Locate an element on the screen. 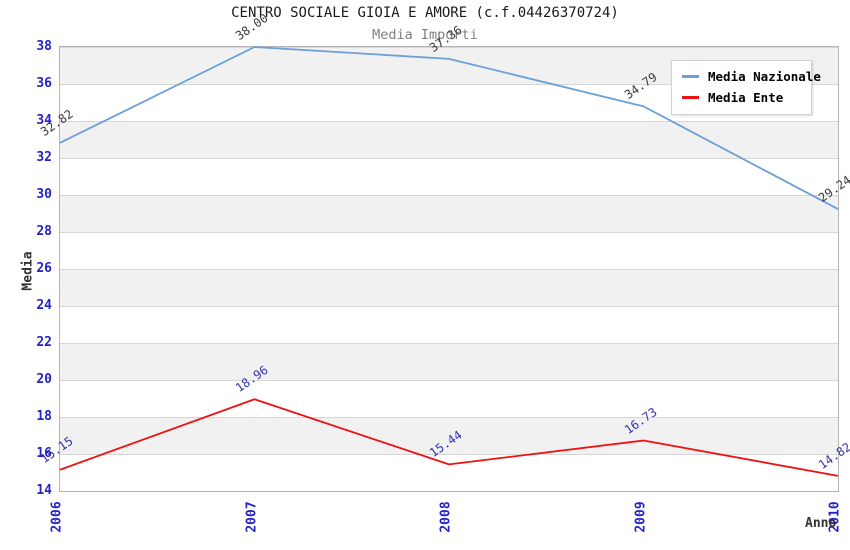 The image size is (850, 550). y-tick-label: 36 is located at coordinates (44, 83).